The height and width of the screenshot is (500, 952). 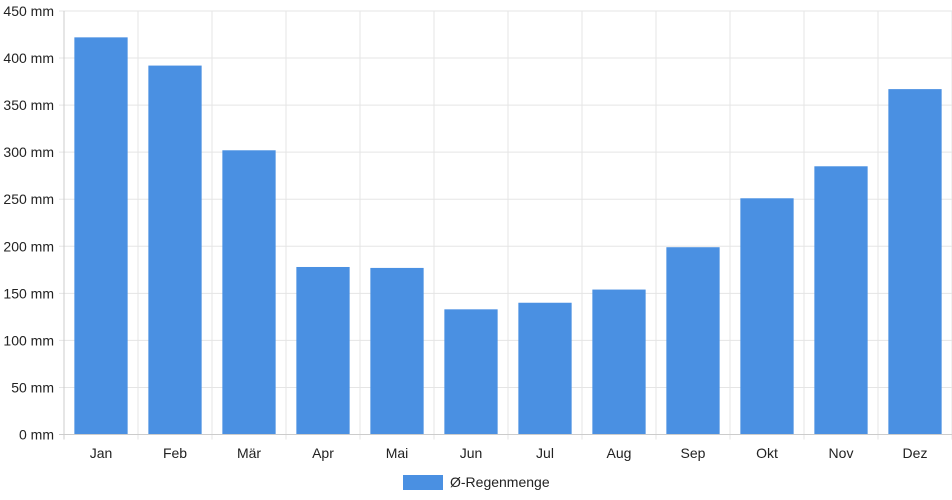 What do you see at coordinates (249, 292) in the screenshot?
I see `bar-mär` at bounding box center [249, 292].